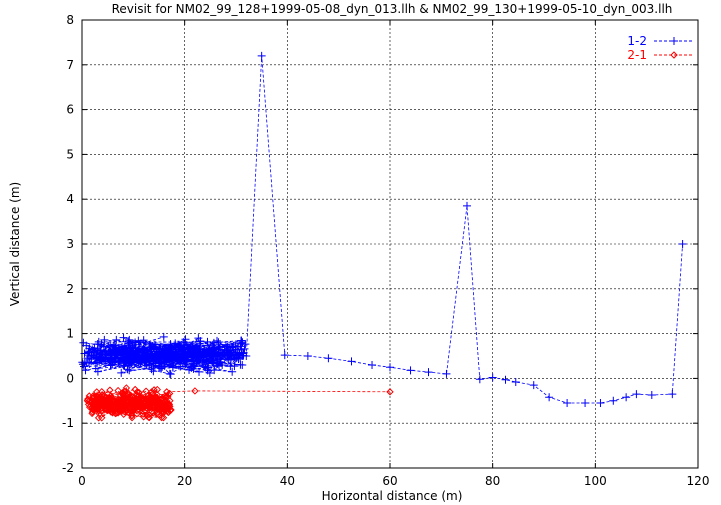 Image resolution: width=721 pixels, height=505 pixels. What do you see at coordinates (70, 289) in the screenshot?
I see `y-tick-label: 2` at bounding box center [70, 289].